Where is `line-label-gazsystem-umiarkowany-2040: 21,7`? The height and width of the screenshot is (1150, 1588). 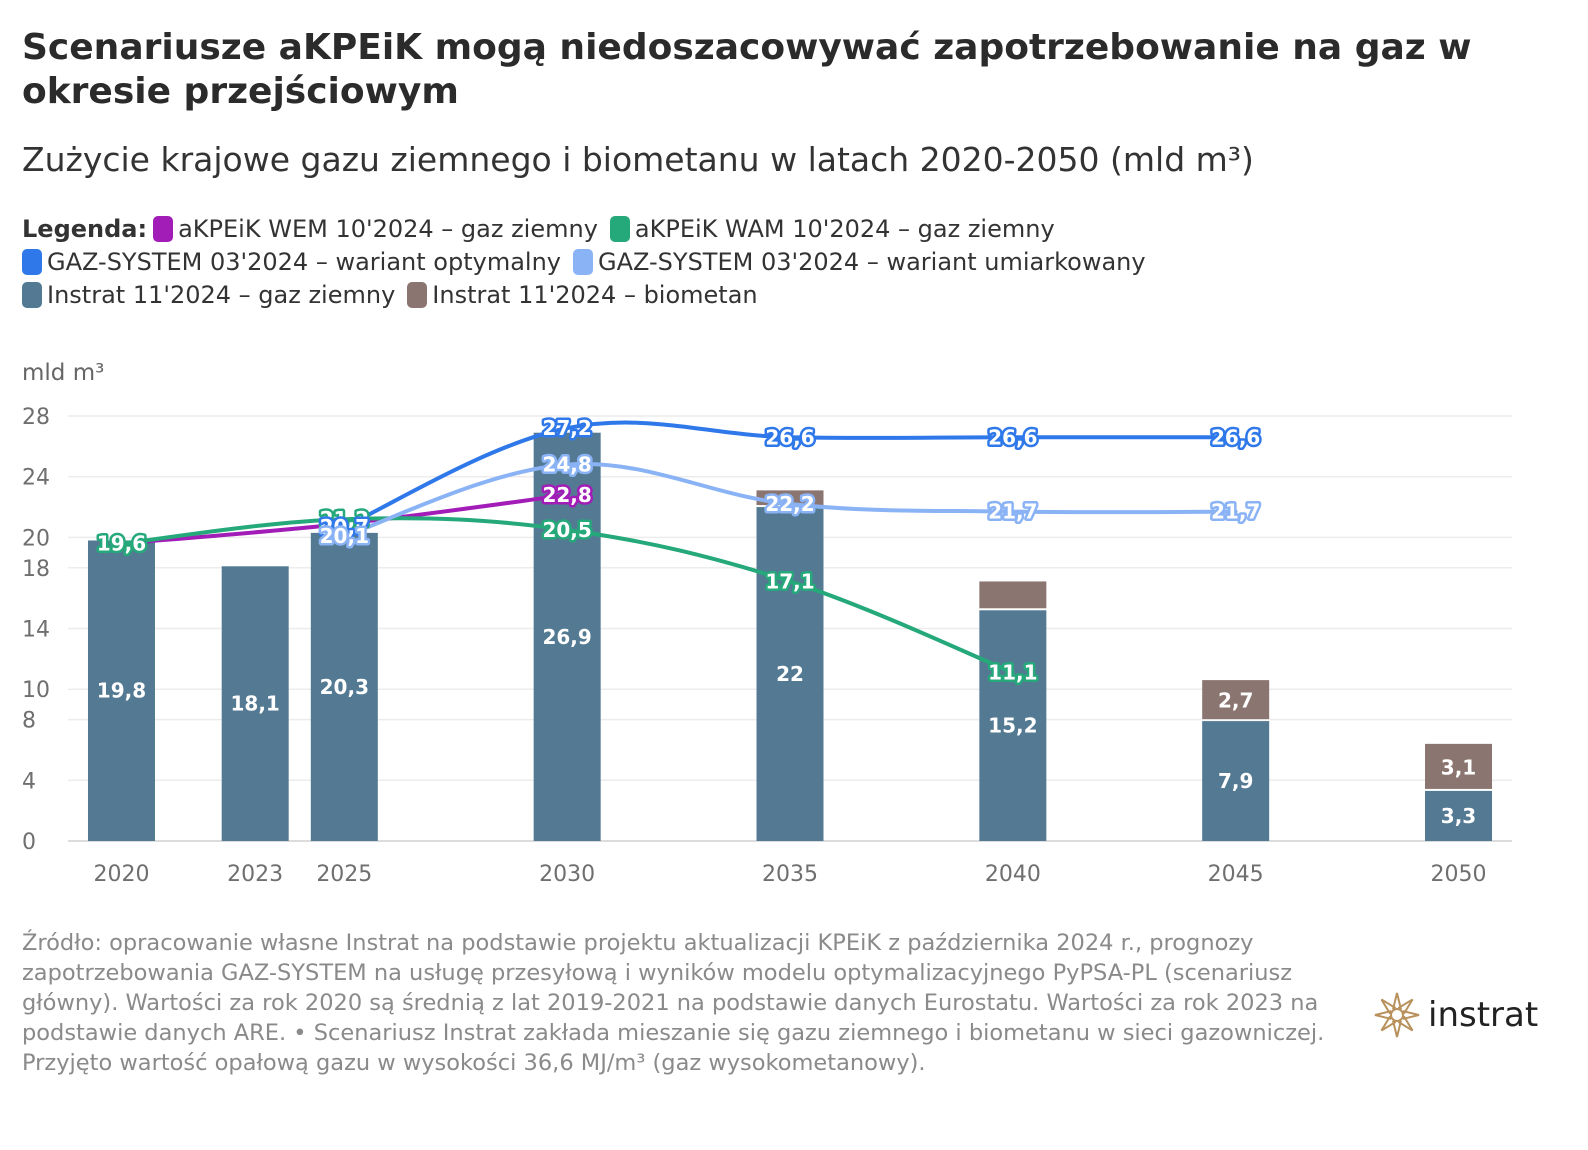
line-label-gazsystem-umiarkowany-2040: 21,7 is located at coordinates (1012, 512).